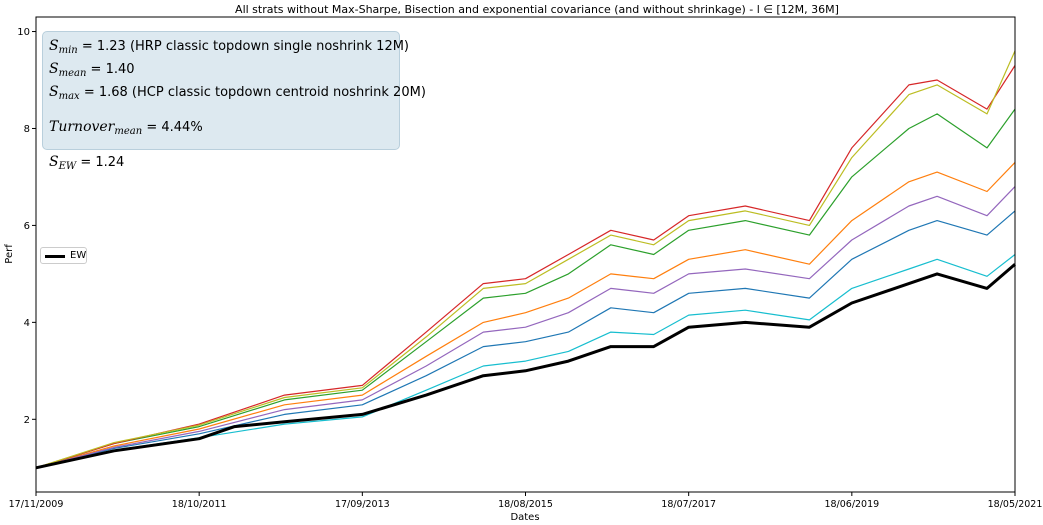 The height and width of the screenshot is (525, 1043). Describe the element at coordinates (688, 504) in the screenshot. I see `x-tick-label: 18/07/2017` at that location.